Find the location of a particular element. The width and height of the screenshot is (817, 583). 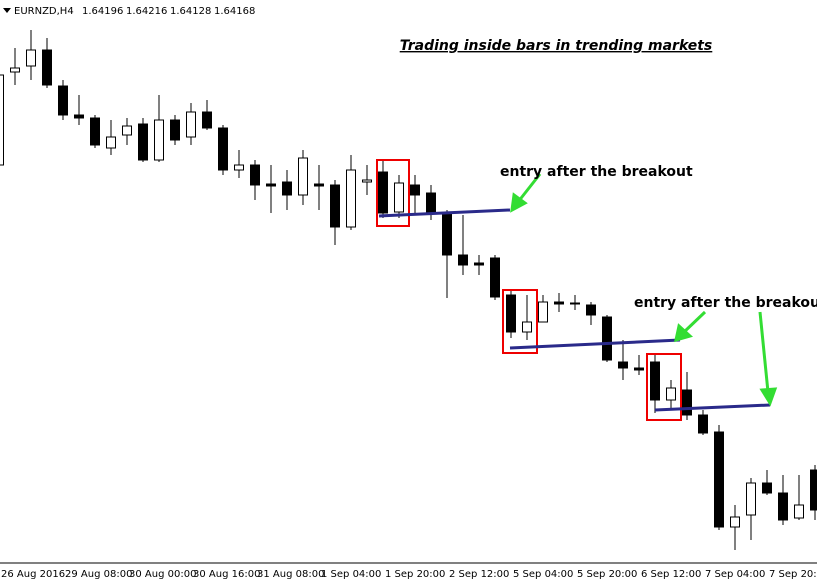

x-tick-label: 2 Sep 12:00 is located at coordinates (479, 574).